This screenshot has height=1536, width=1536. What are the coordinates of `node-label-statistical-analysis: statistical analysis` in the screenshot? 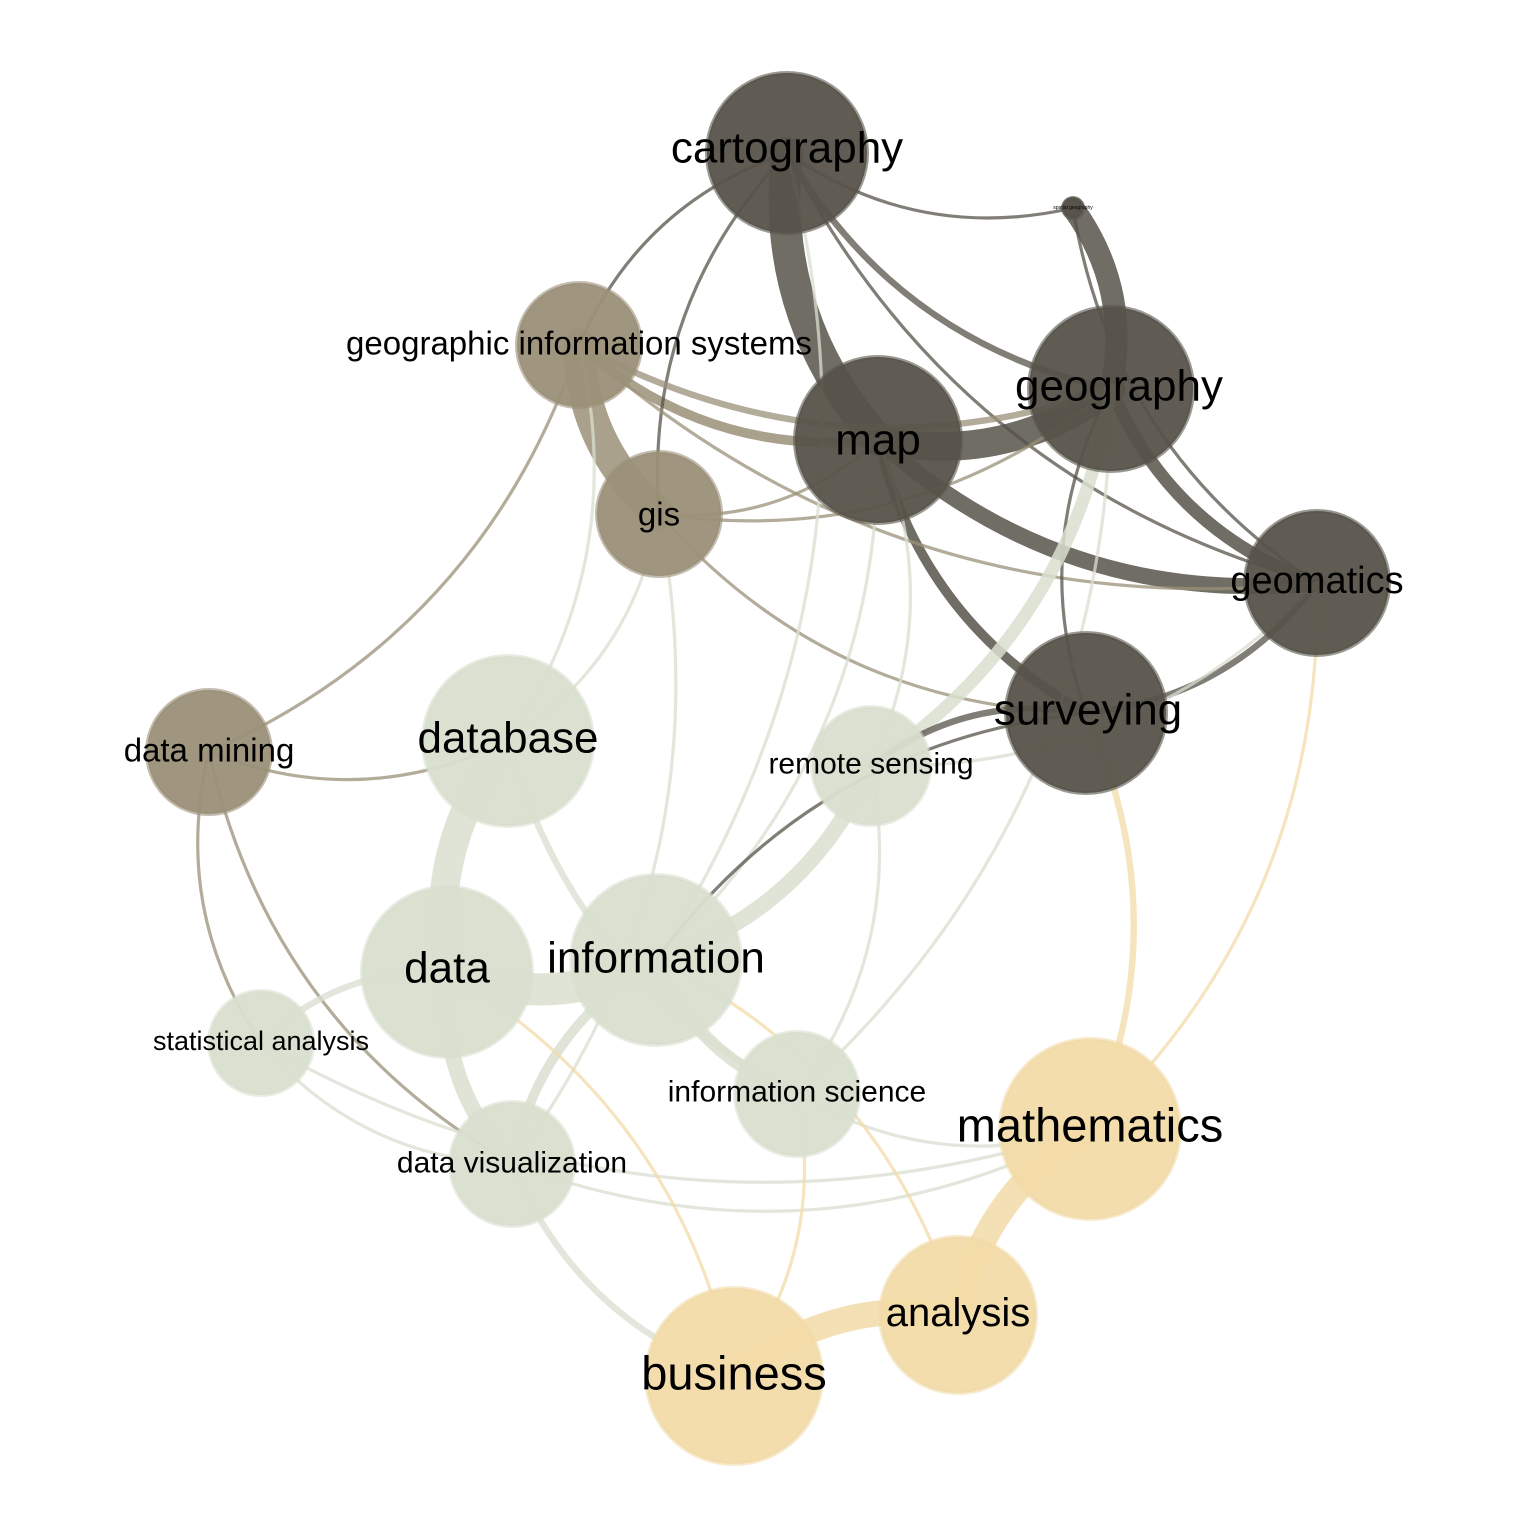 It's located at (261, 1041).